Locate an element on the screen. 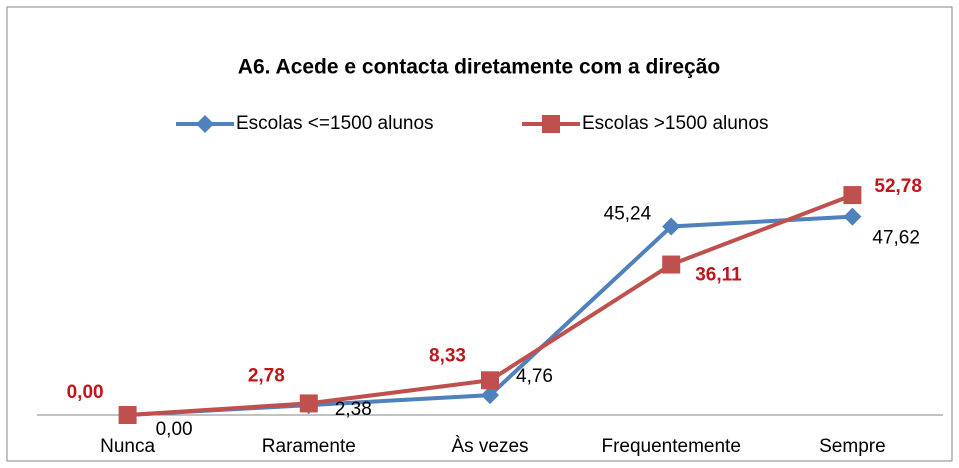  data-label: 4,76 is located at coordinates (534, 376).